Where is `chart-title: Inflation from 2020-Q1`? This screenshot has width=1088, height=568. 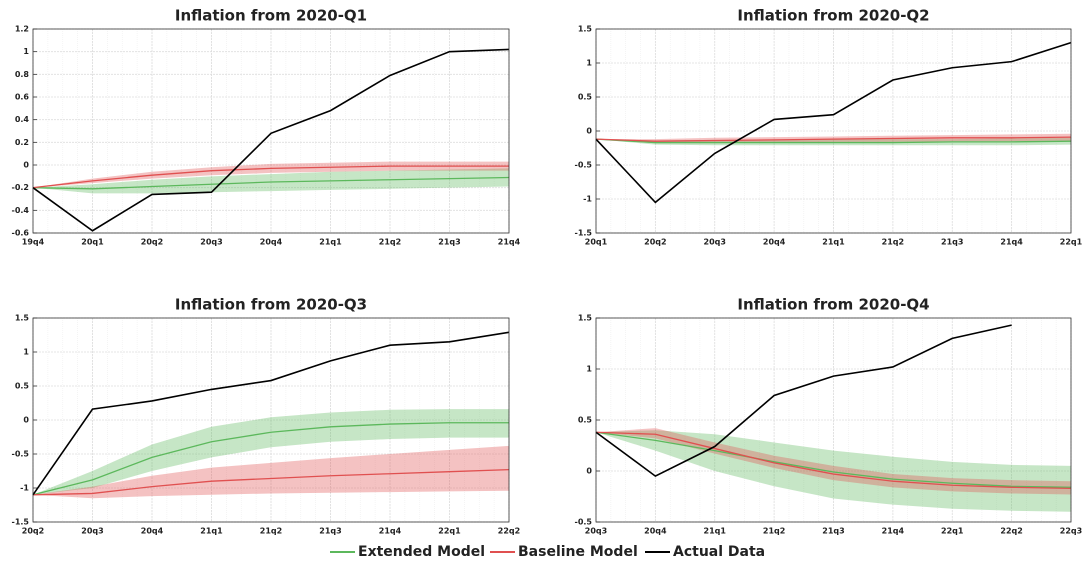 chart-title: Inflation from 2020-Q1 is located at coordinates (271, 16).